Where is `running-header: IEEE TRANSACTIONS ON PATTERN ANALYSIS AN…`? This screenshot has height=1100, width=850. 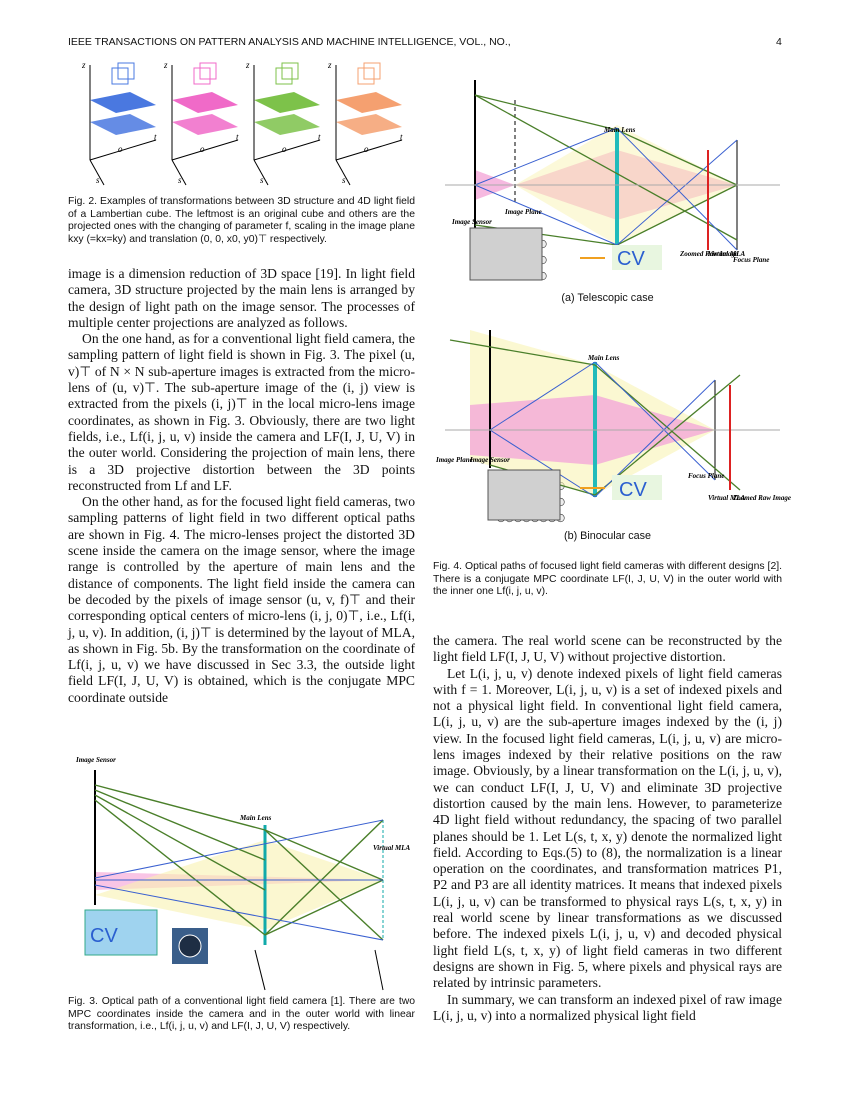 running-header: IEEE TRANSACTIONS ON PATTERN ANALYSIS AN… is located at coordinates (289, 42).